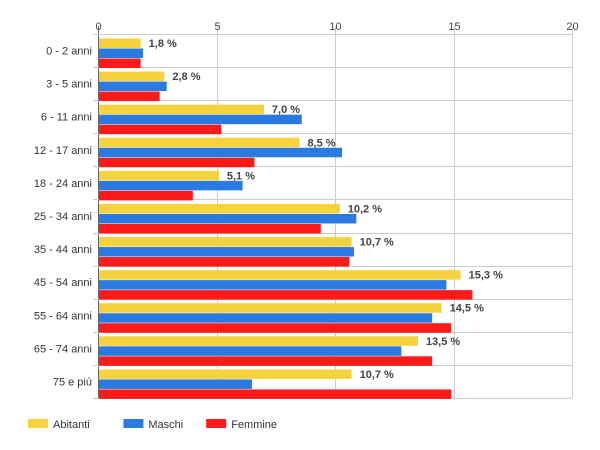  I want to click on x-tick-label: 15, so click(454, 27).